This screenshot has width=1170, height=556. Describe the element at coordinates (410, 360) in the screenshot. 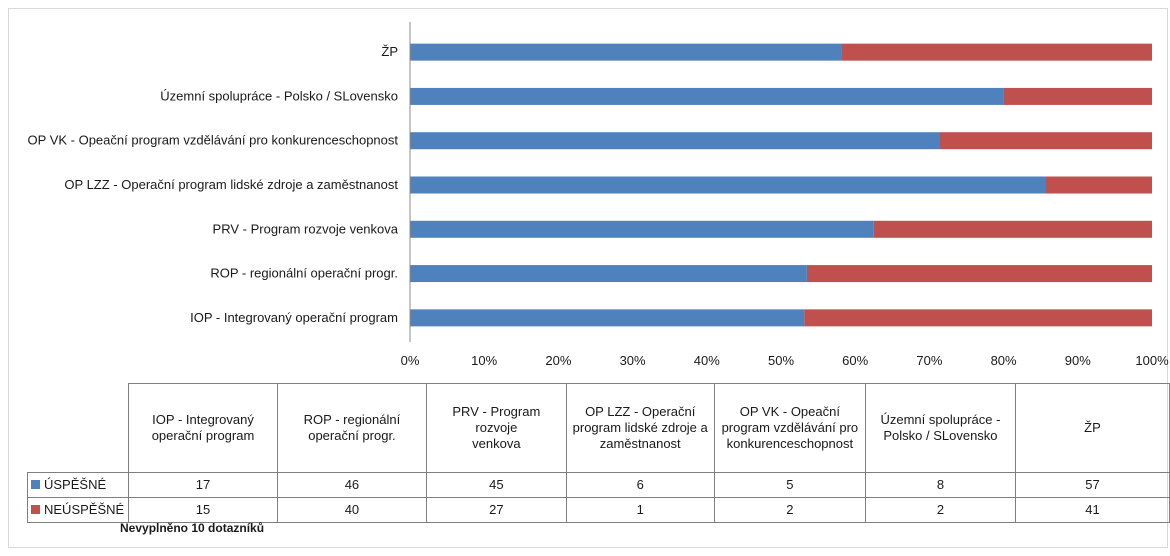

I see `x-tick-label-0: 0%` at that location.